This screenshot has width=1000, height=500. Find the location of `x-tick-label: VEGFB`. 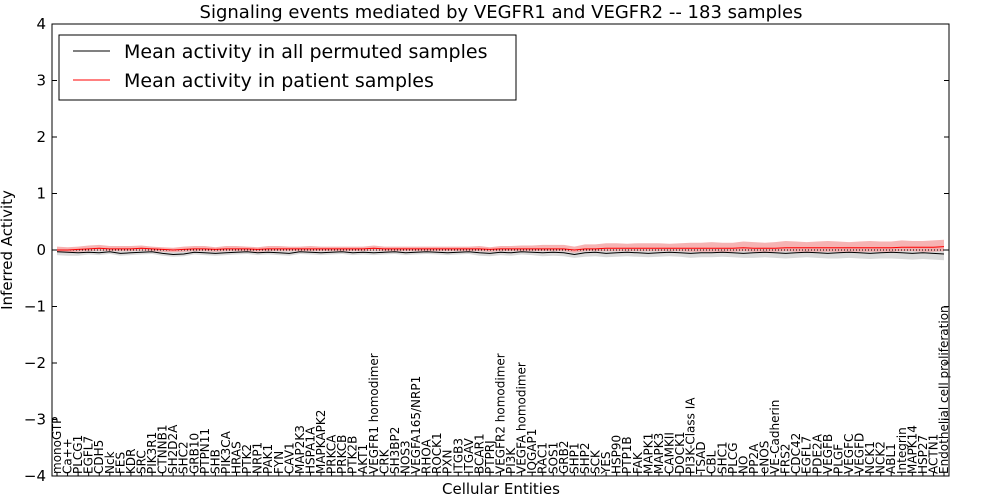

x-tick-label: VEGFB is located at coordinates (828, 454).